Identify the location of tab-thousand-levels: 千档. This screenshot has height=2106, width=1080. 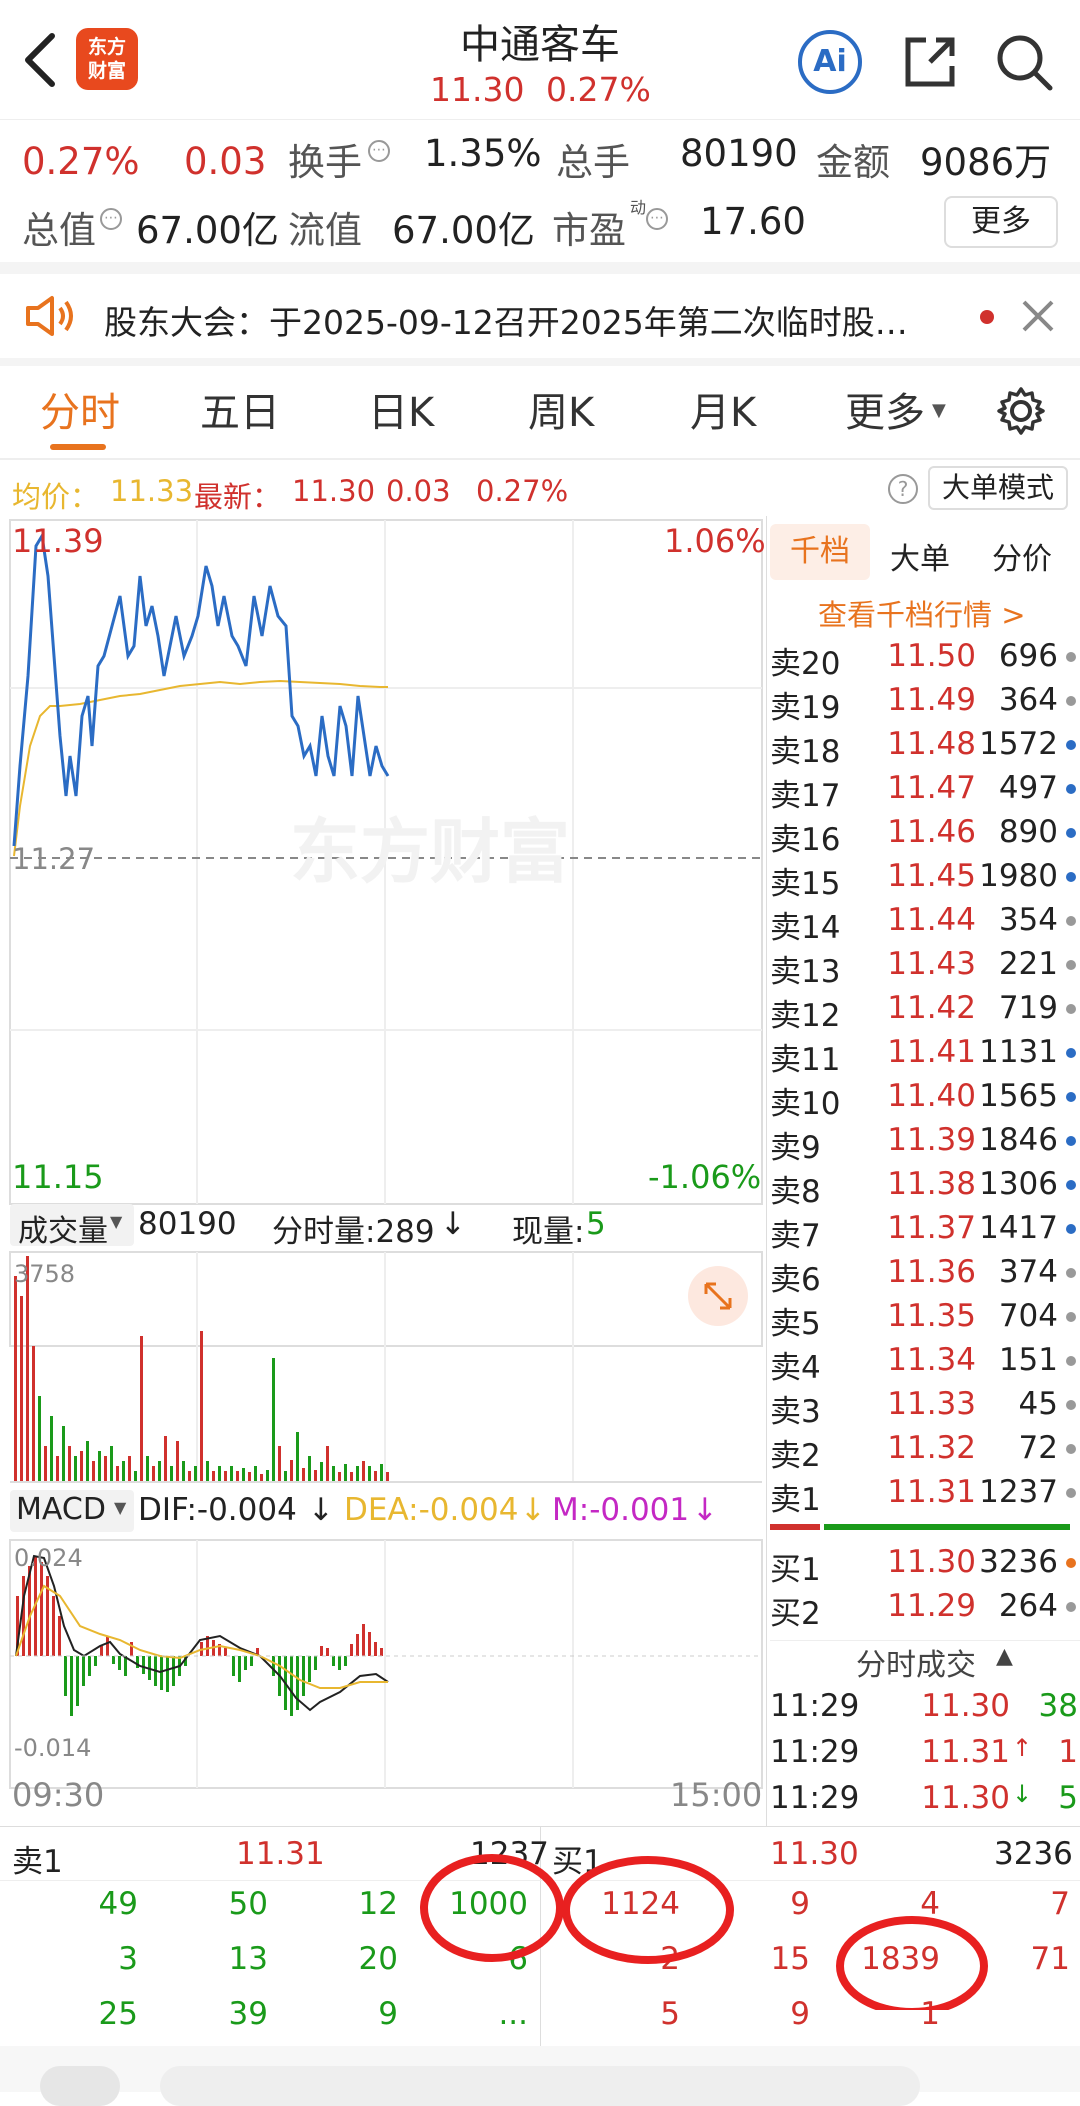
(820, 552).